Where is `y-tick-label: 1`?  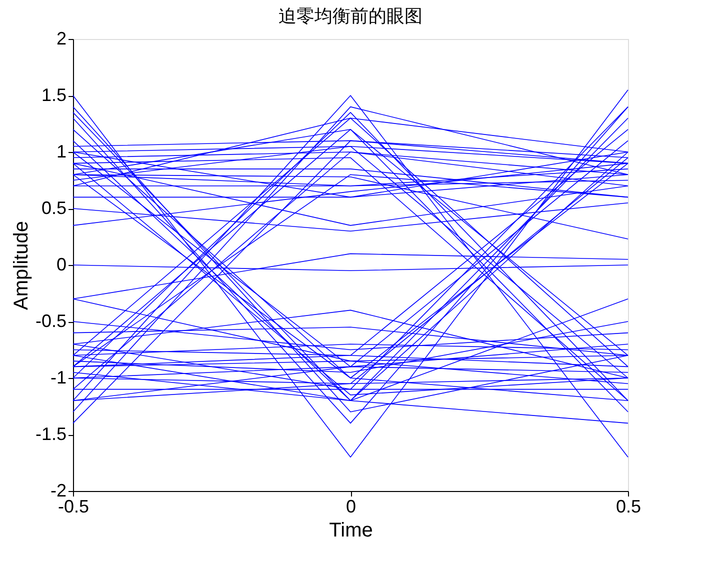 y-tick-label: 1 is located at coordinates (61, 152).